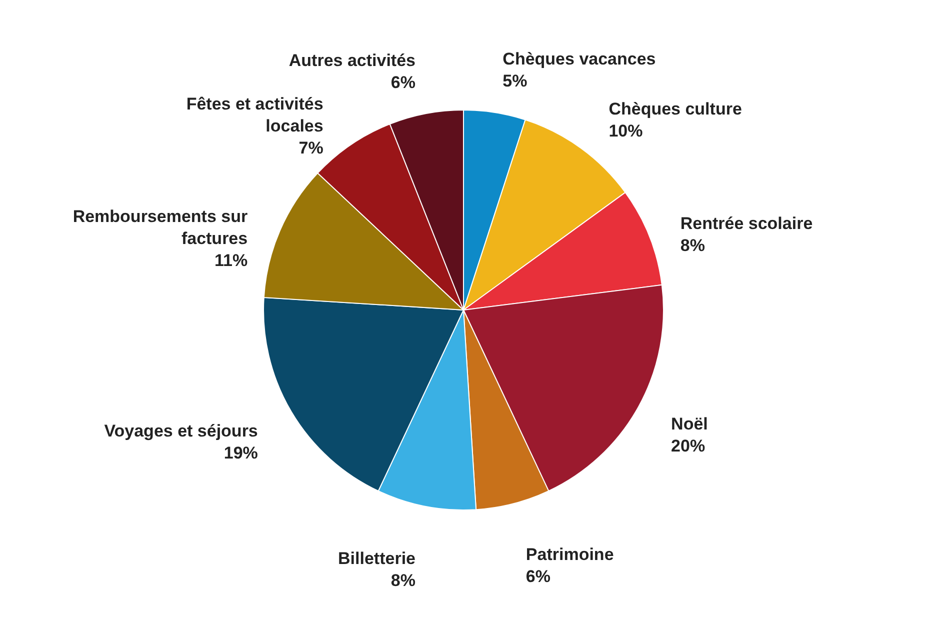 The width and height of the screenshot is (927, 620). I want to click on slice-label: Voyages et séjours, so click(181, 430).